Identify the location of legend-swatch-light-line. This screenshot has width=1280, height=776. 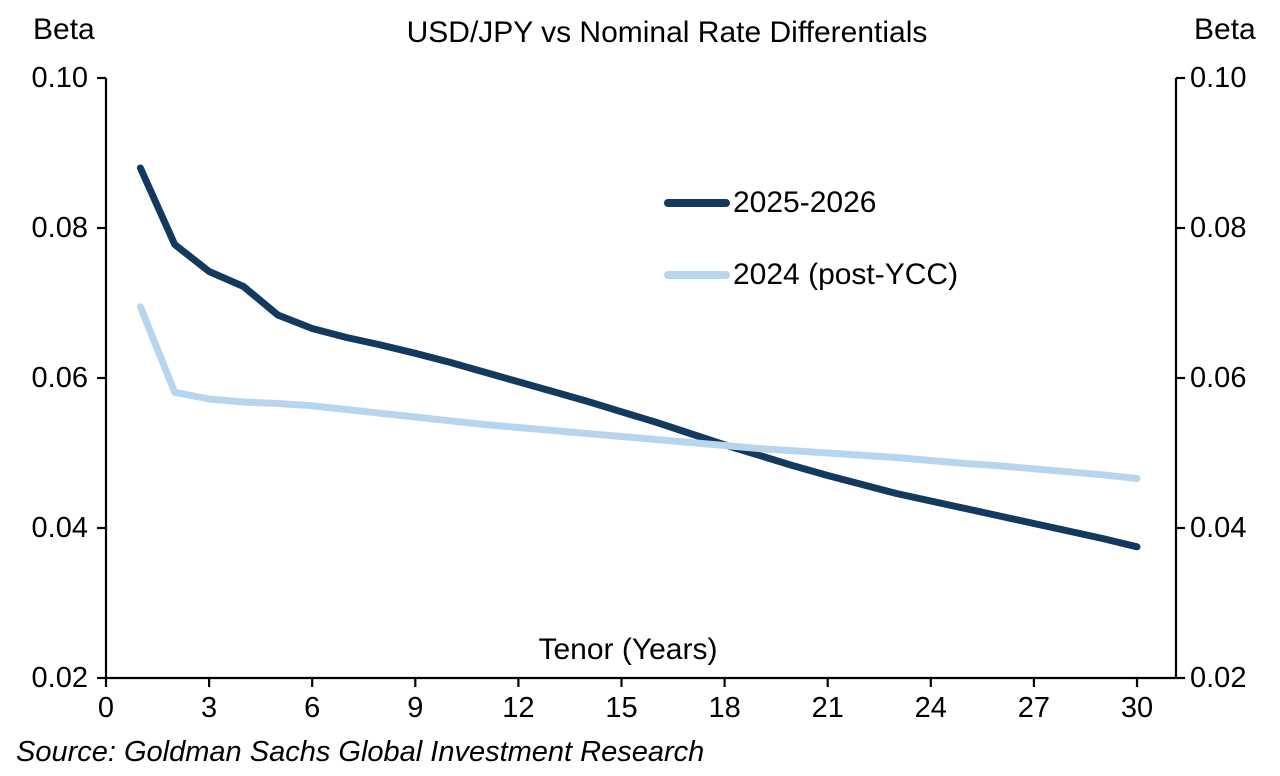
(697, 275).